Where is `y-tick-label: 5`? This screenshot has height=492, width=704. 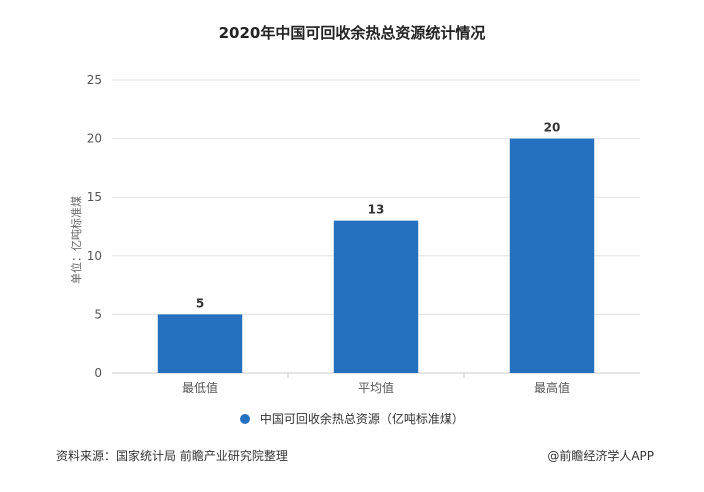
y-tick-label: 5 is located at coordinates (98, 314).